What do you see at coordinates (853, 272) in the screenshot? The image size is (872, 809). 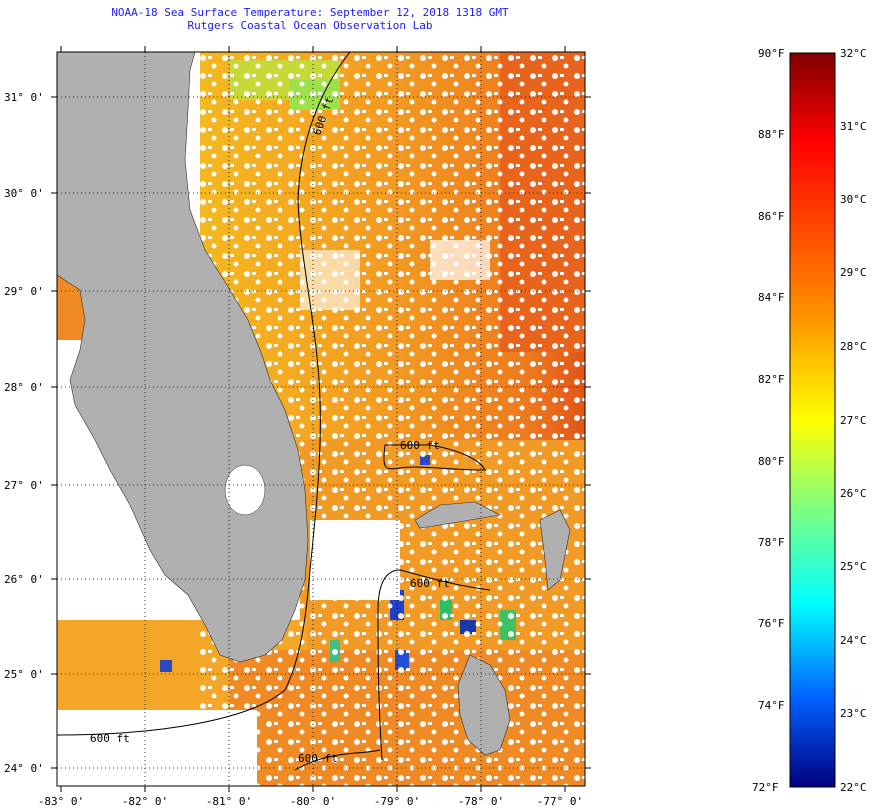 I see `celsius-label: 29°C` at bounding box center [853, 272].